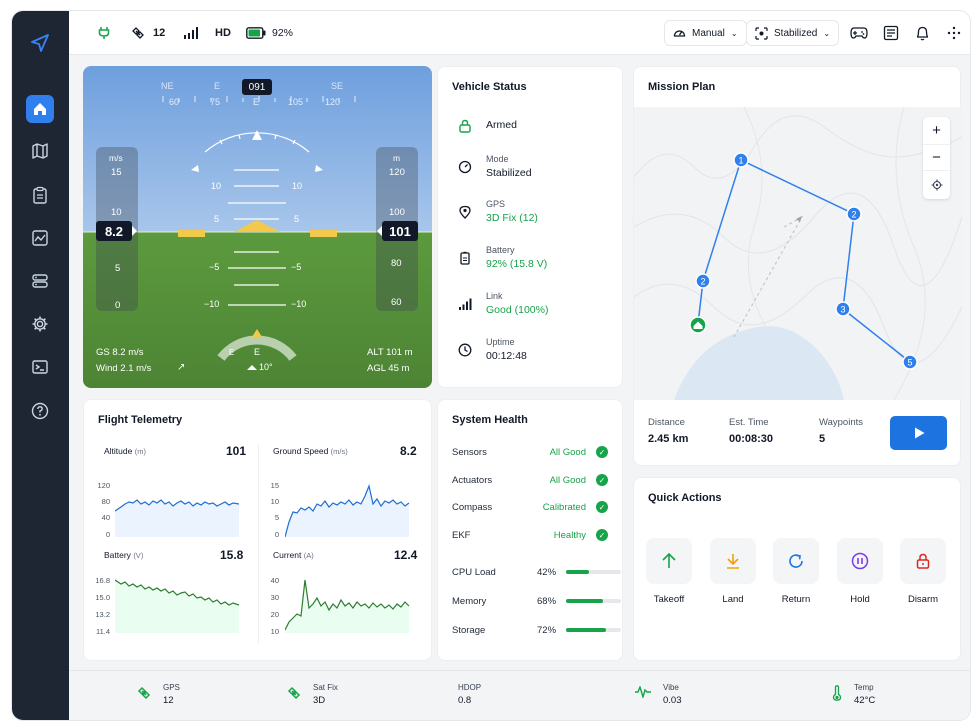 Image resolution: width=980 pixels, height=726 pixels. I want to click on waypoint-marker: 1, so click(741, 160).